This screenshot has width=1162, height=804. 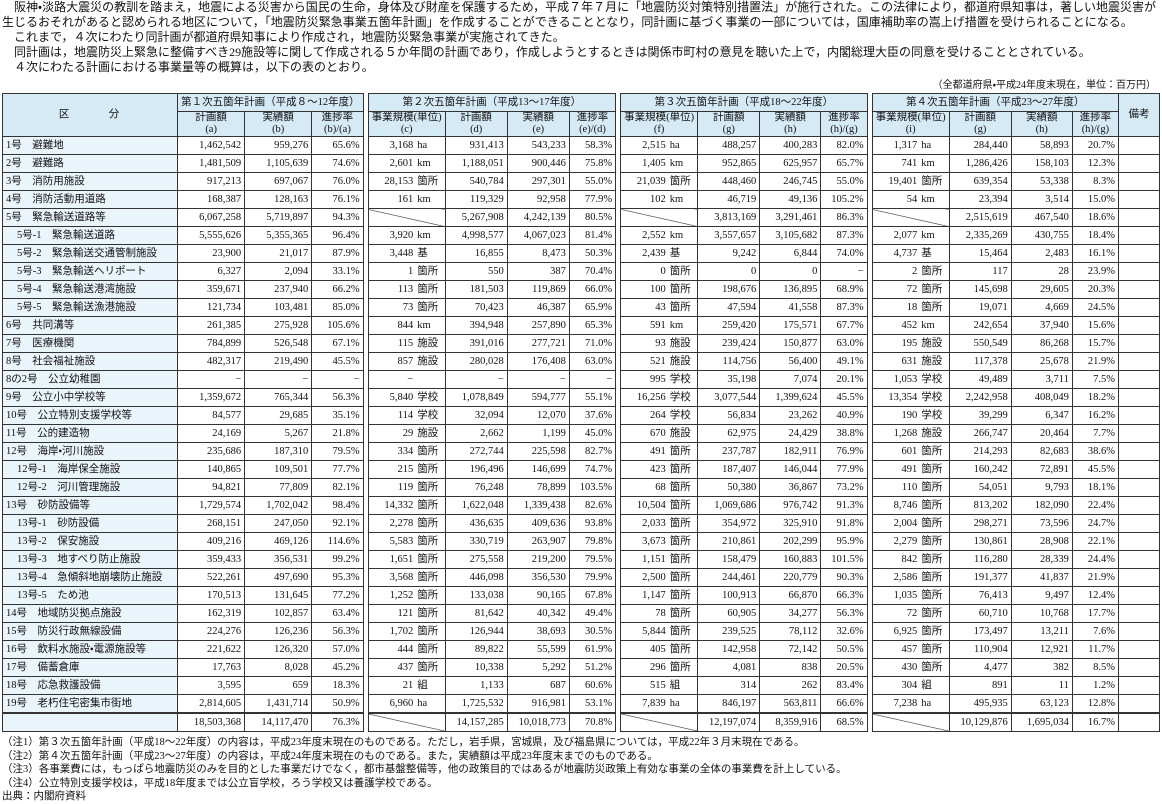 What do you see at coordinates (90, 505) in the screenshot?
I see `row-label: 13号 砂防設備等` at bounding box center [90, 505].